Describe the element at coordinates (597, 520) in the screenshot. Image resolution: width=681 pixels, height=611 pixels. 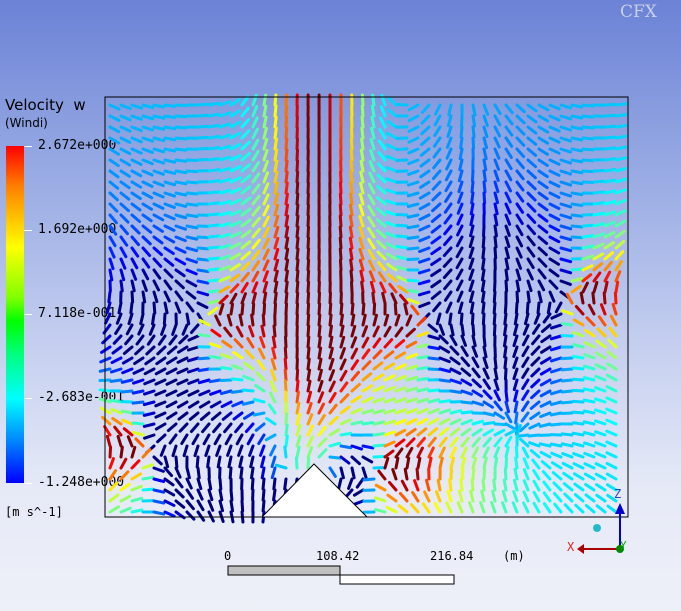
I see `axis-triad: Z X Y` at that location.